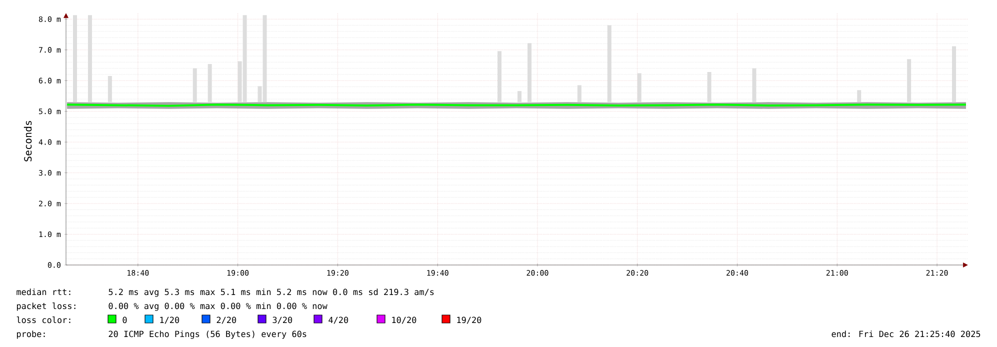  What do you see at coordinates (43, 292) in the screenshot?
I see `text: median rtt:` at bounding box center [43, 292].